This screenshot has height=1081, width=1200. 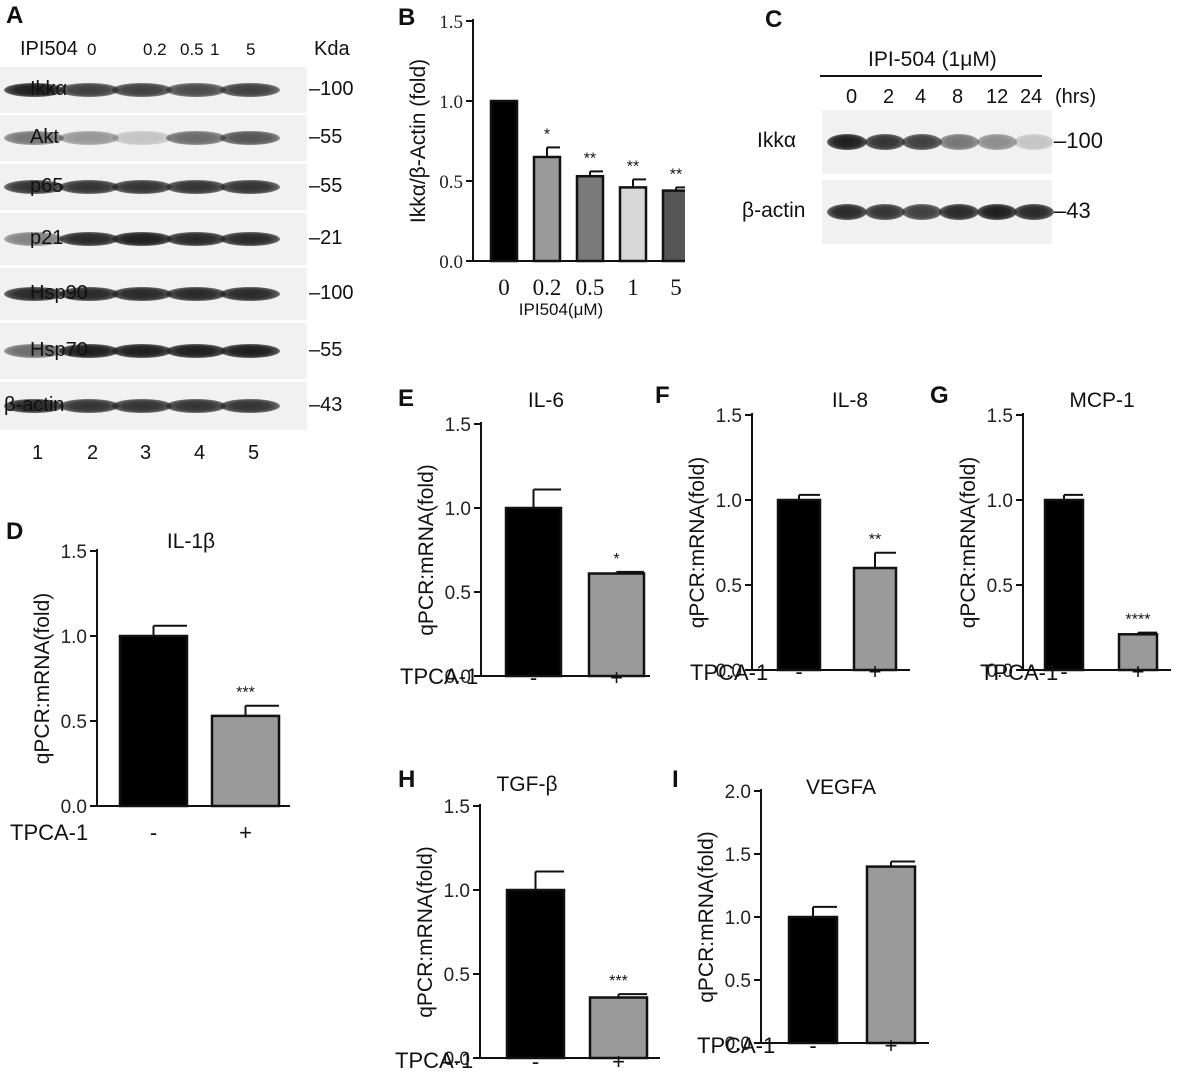 What do you see at coordinates (676, 287) in the screenshot?
I see `category-label: 5` at bounding box center [676, 287].